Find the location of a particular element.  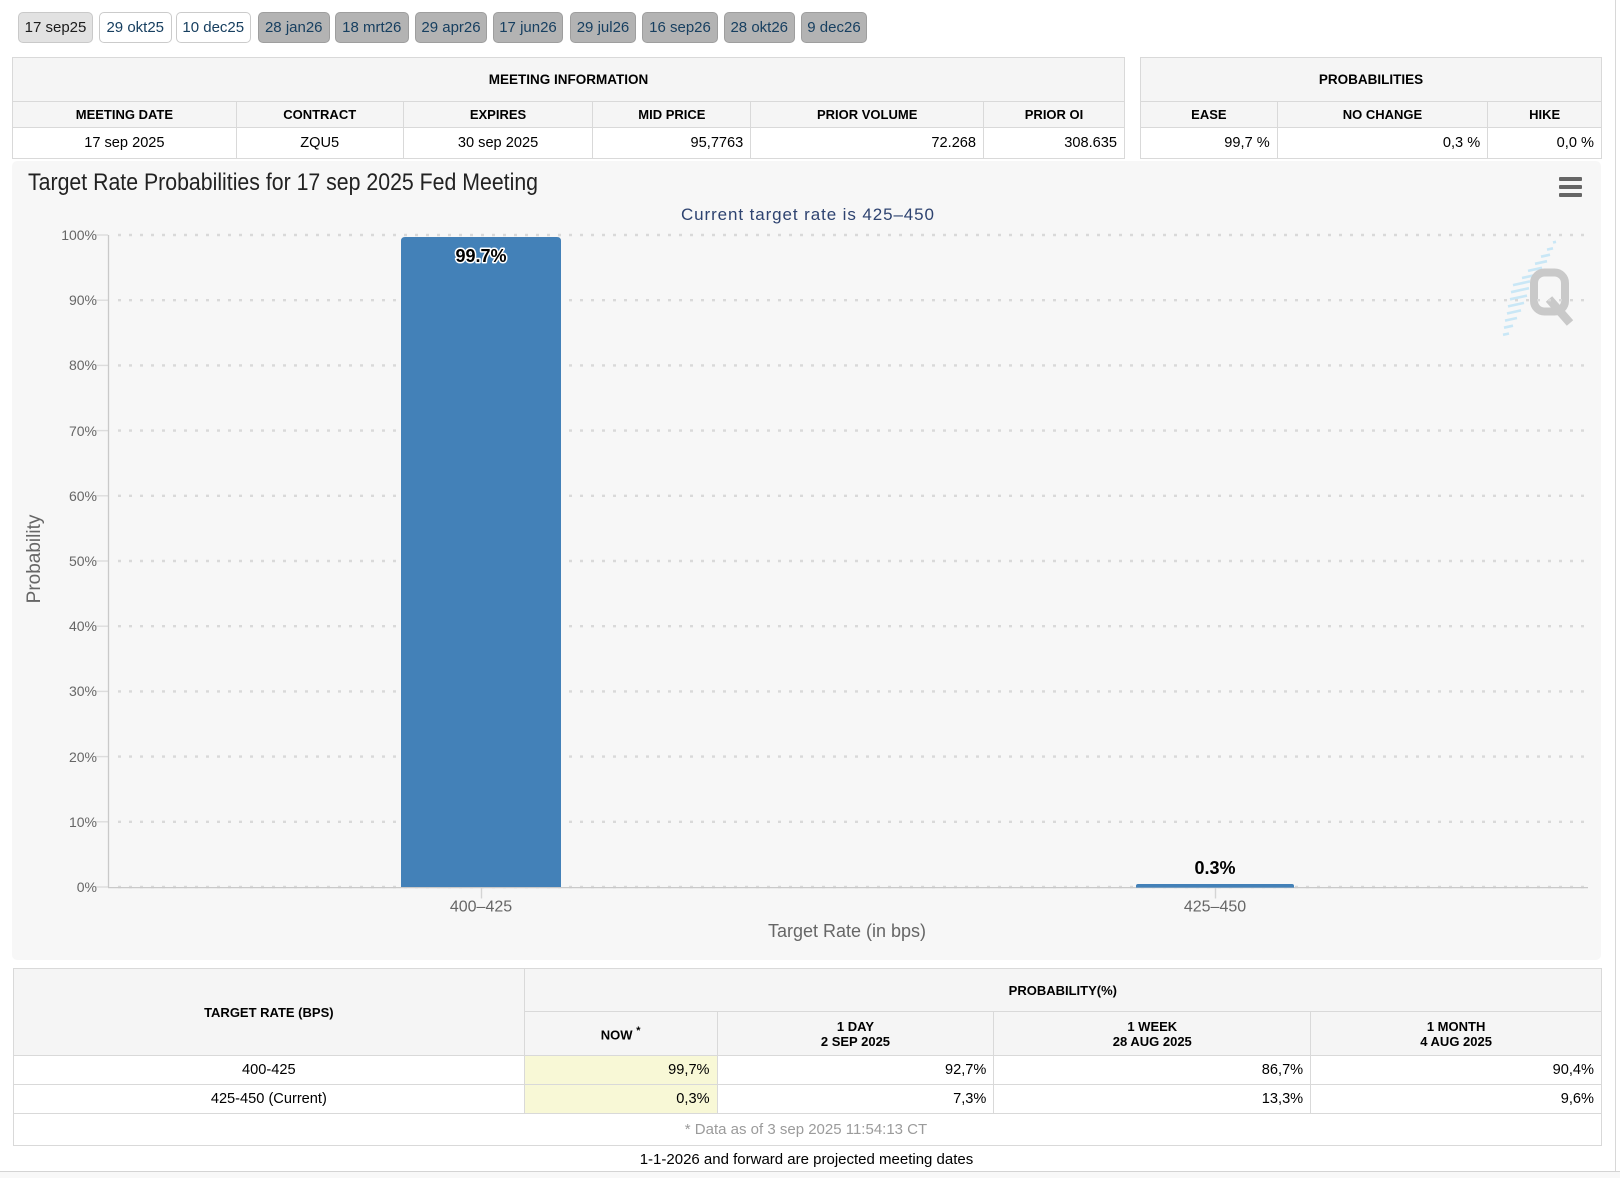

svg-text: 60% is located at coordinates (83, 496).